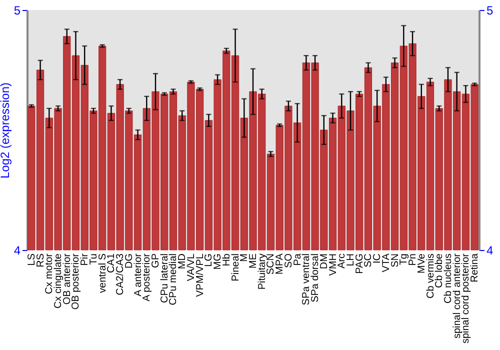 This screenshot has width=500, height=350. What do you see at coordinates (324, 262) in the screenshot?
I see `x-tick-label: DM` at bounding box center [324, 262].